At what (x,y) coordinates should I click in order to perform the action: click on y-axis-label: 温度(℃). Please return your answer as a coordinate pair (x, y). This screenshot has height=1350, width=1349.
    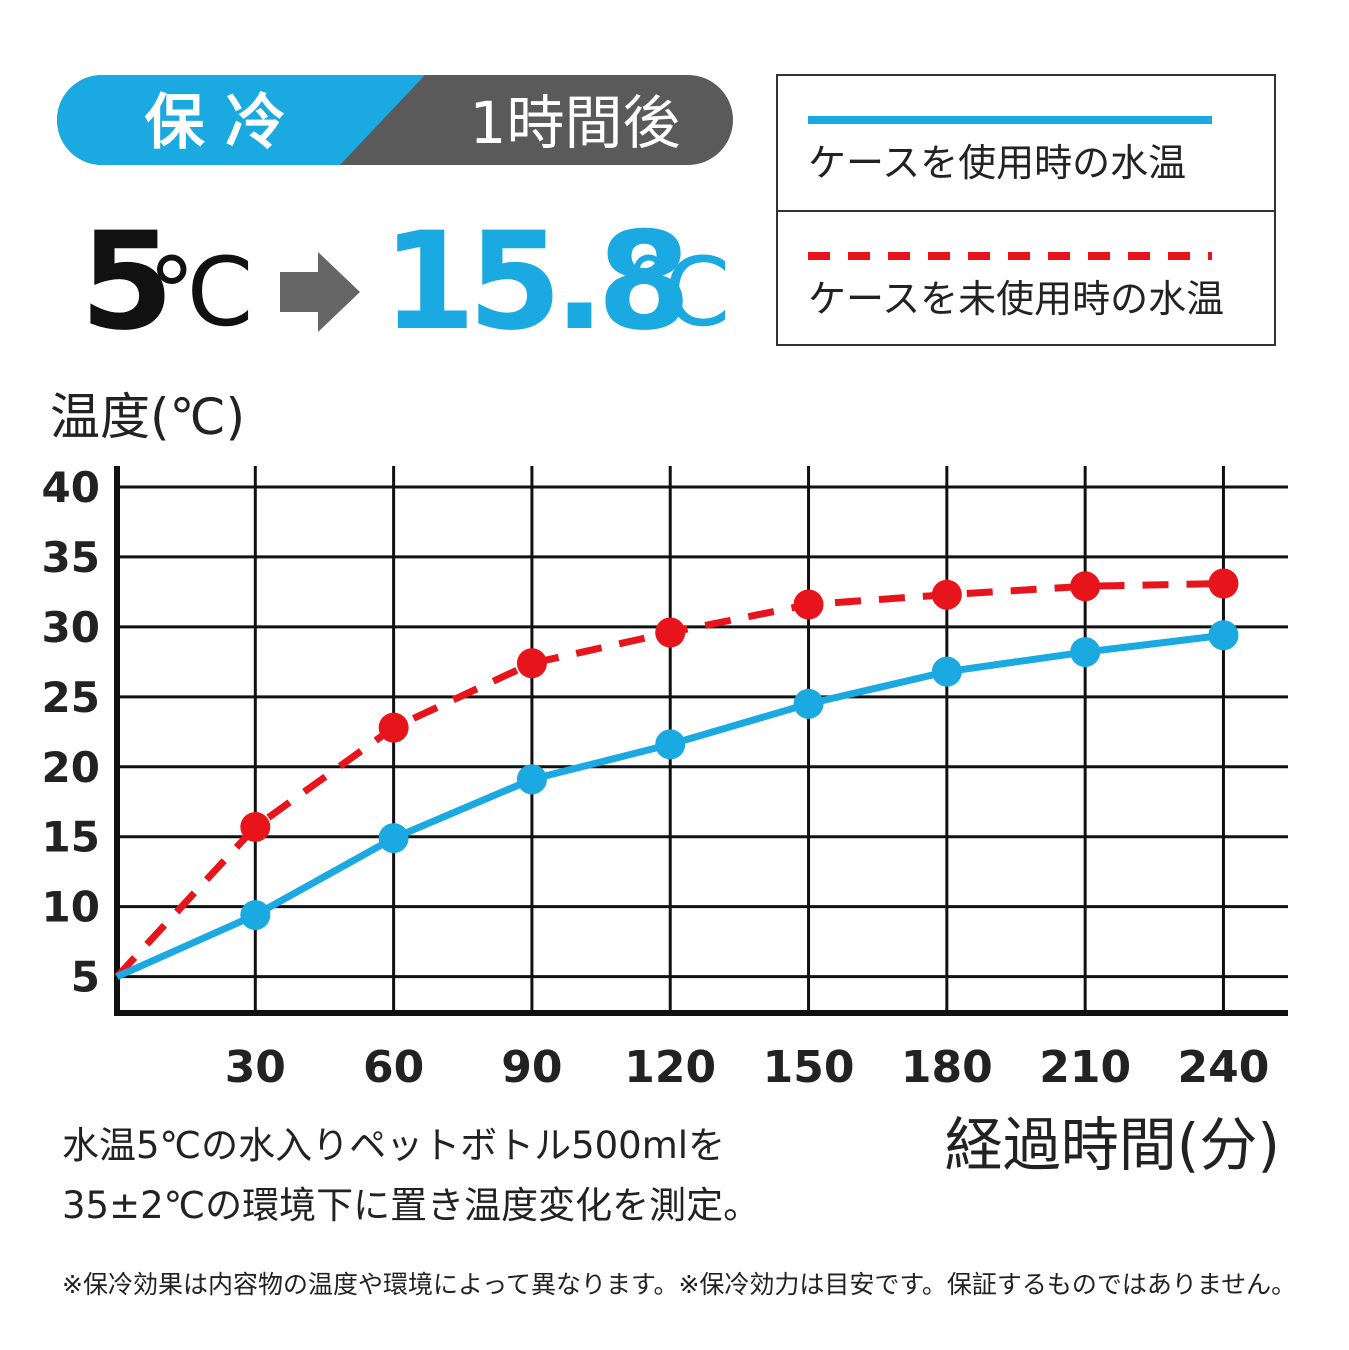
    Looking at the image, I should click on (147, 417).